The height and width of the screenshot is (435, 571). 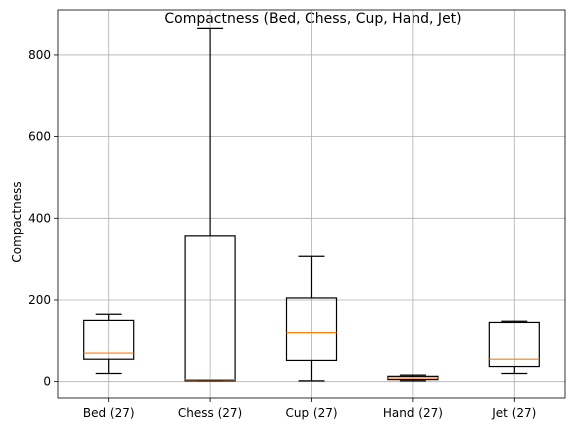 I want to click on y-tick-label: 800, so click(x=39, y=55).